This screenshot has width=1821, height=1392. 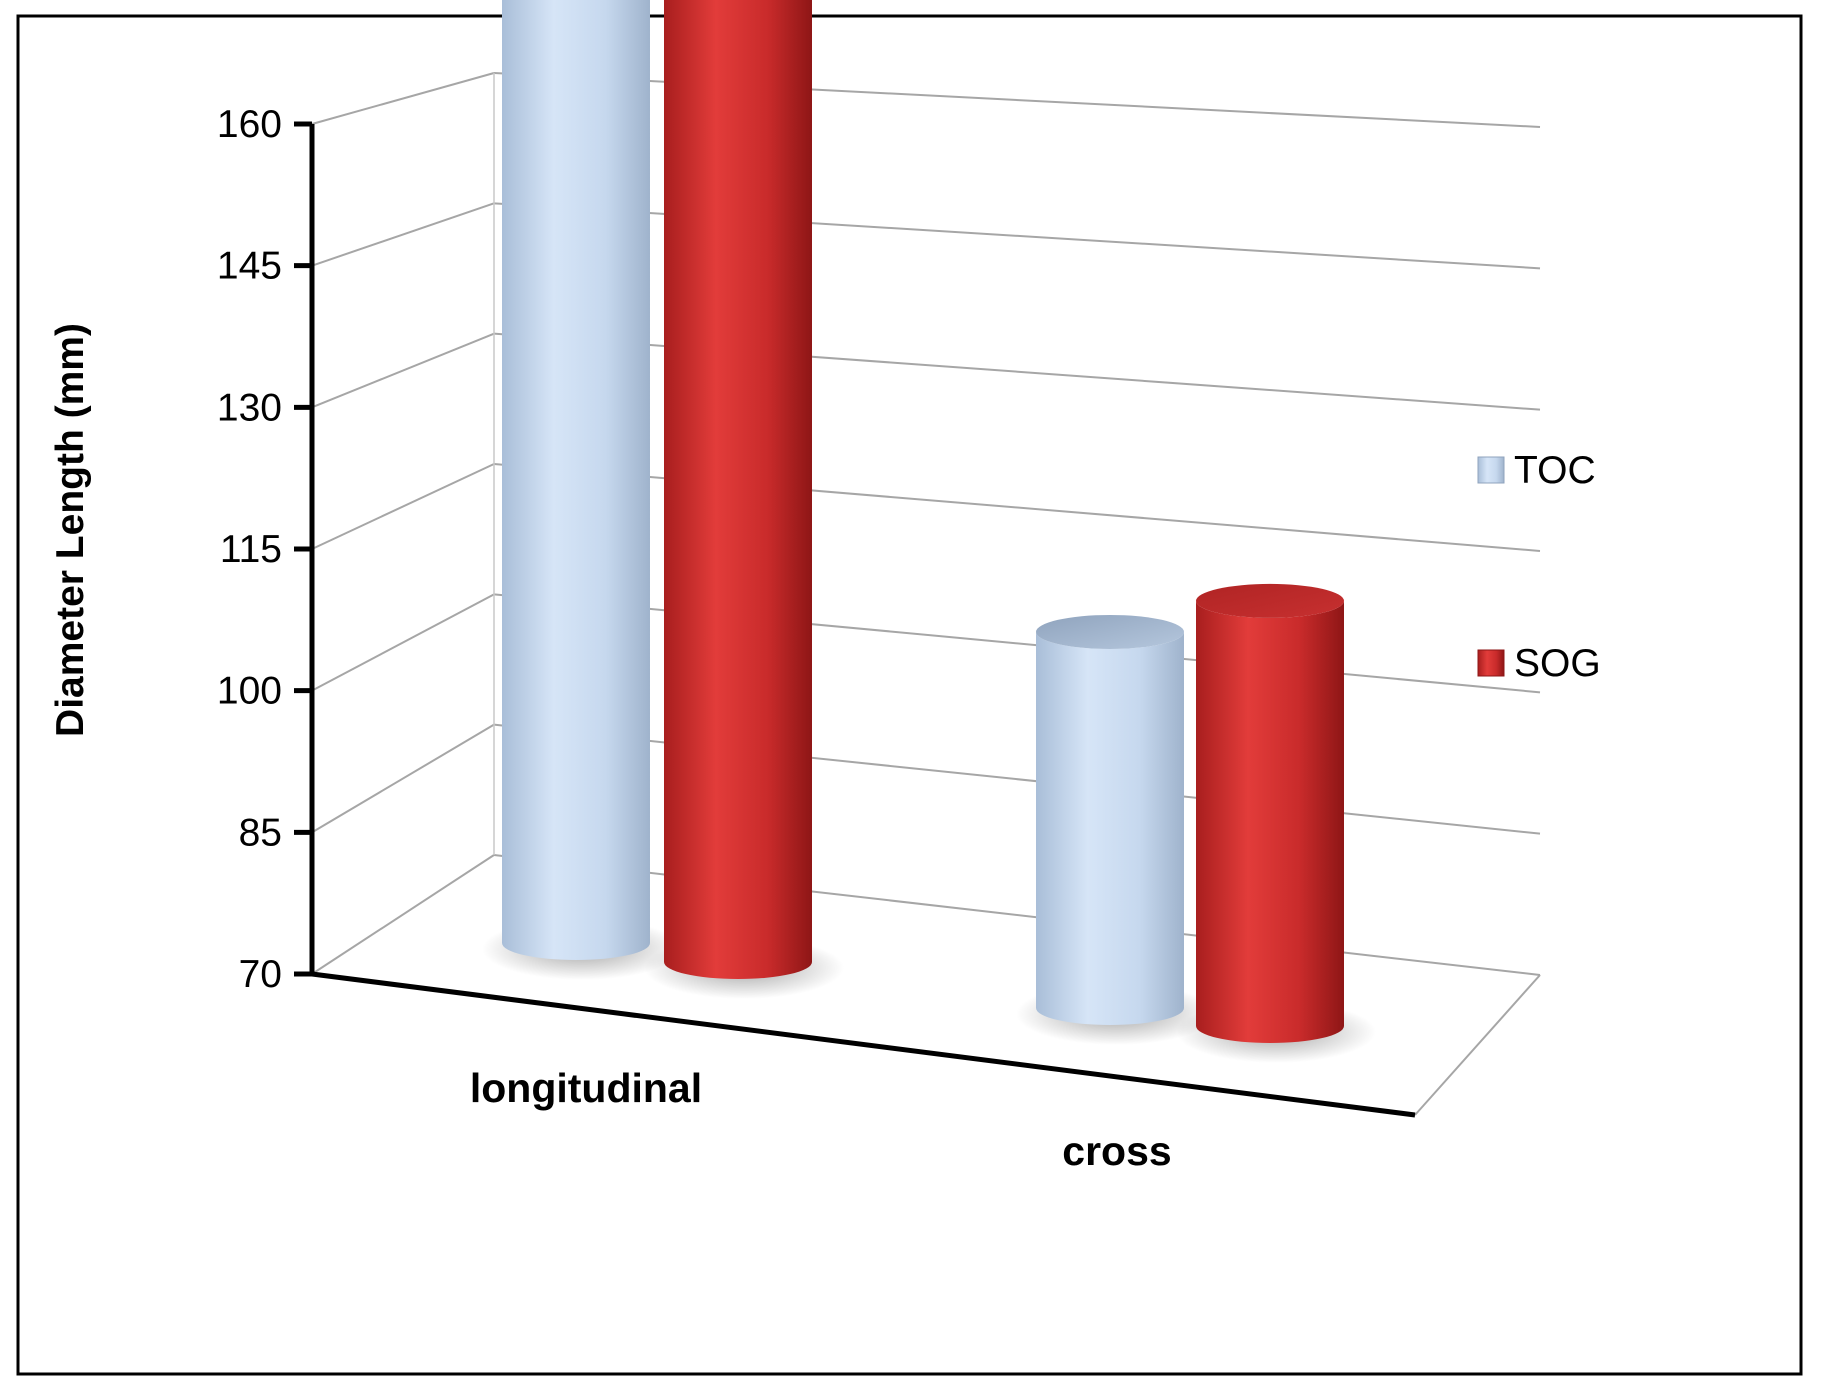 I want to click on bar-longitudinal-toc, so click(x=582, y=490).